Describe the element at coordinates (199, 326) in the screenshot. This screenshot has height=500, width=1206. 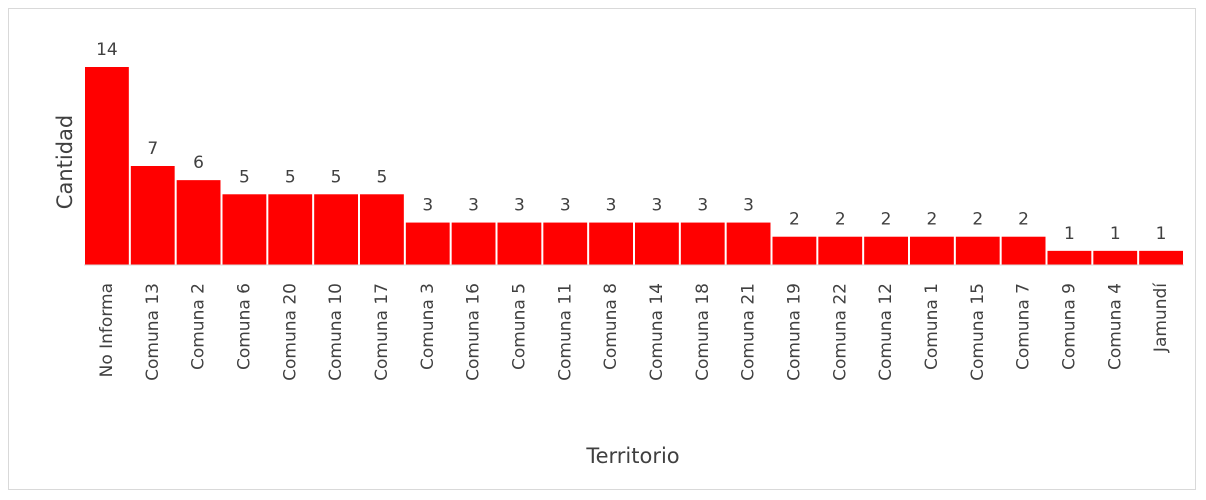
I see `x-tick-label: Comuna 2` at that location.